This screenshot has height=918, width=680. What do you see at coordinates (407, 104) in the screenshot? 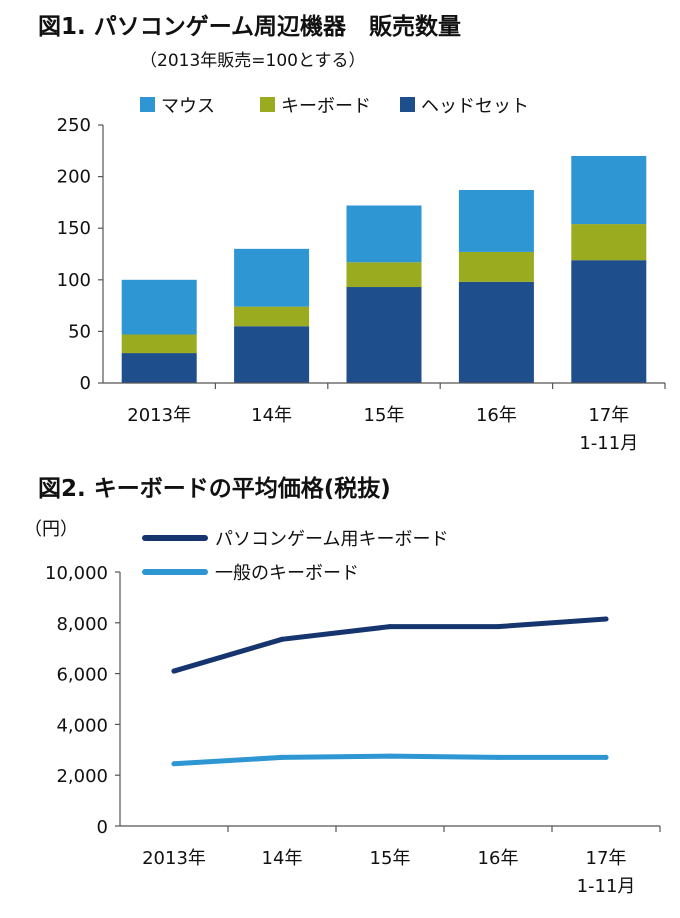
I see `legend-swatch-ヘッドセット` at bounding box center [407, 104].